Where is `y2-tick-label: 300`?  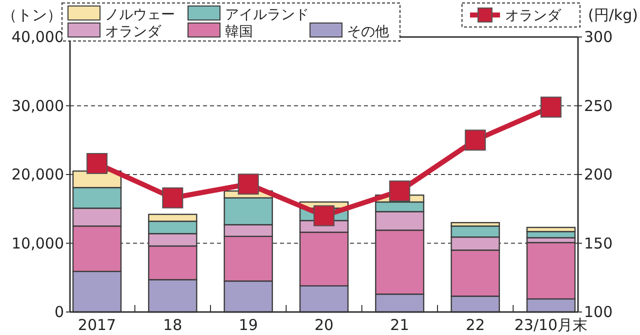
y2-tick-label: 300 is located at coordinates (598, 37).